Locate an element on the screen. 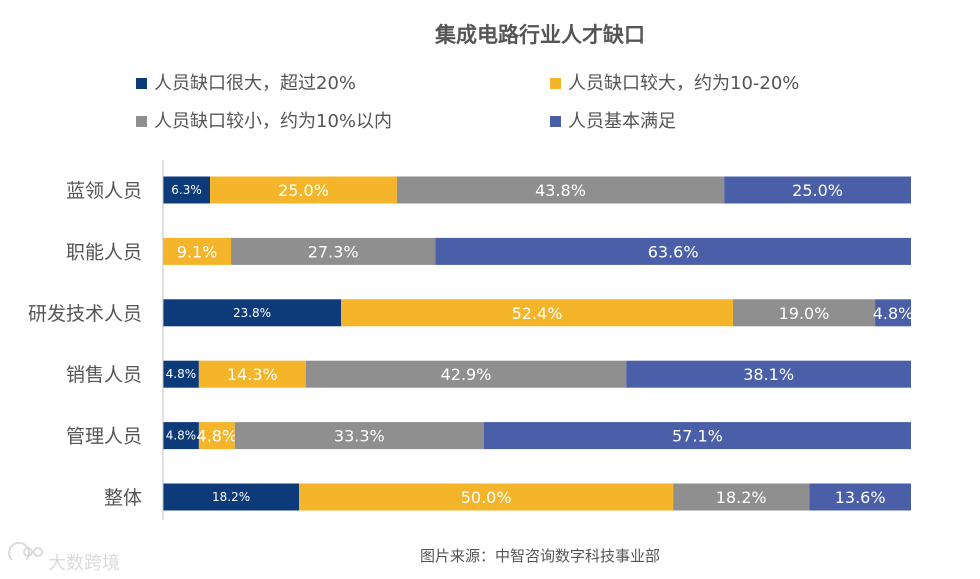  data-label: 9.1% is located at coordinates (197, 251).